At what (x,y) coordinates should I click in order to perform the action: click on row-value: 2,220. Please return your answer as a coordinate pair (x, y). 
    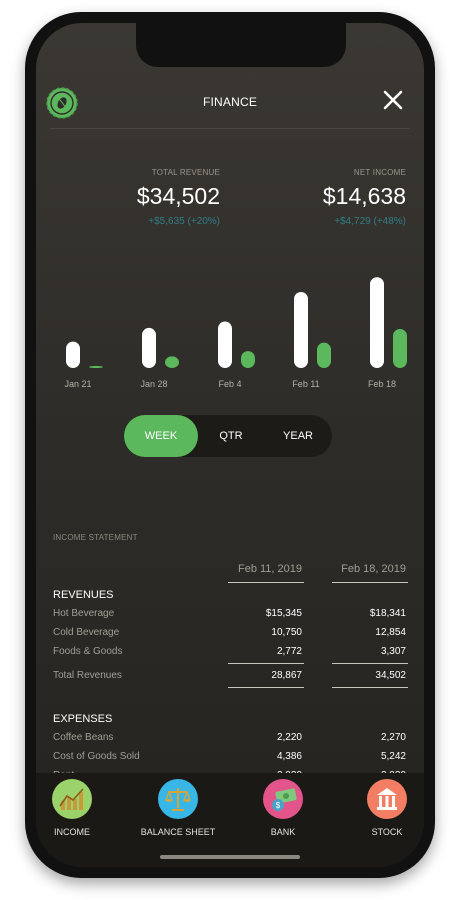
    Looking at the image, I should click on (289, 737).